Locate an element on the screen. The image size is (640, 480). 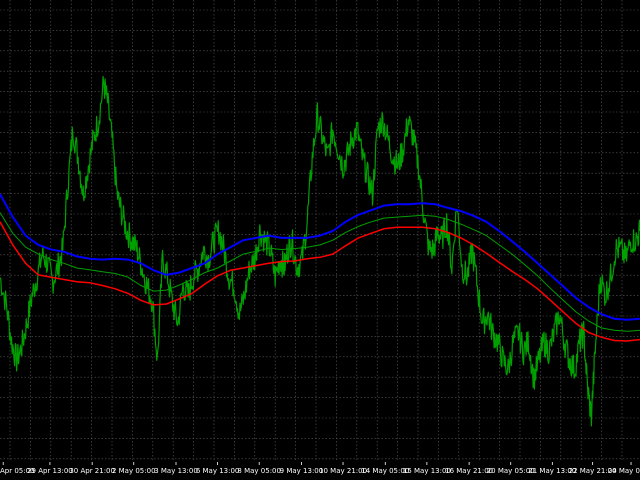
x-tick-label: 16 May 21:00 is located at coordinates (469, 471).